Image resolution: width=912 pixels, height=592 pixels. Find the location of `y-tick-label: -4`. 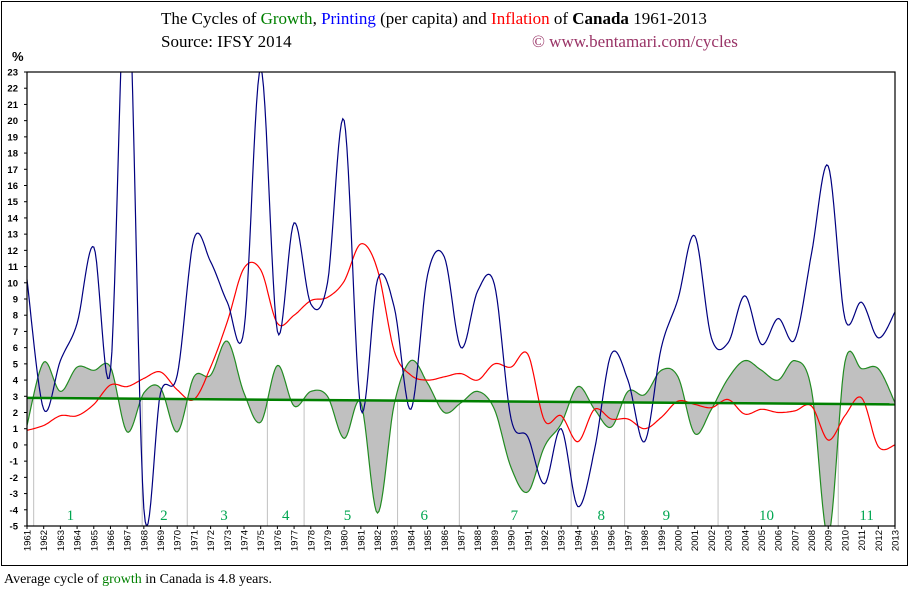

y-tick-label: -4 is located at coordinates (14, 510).